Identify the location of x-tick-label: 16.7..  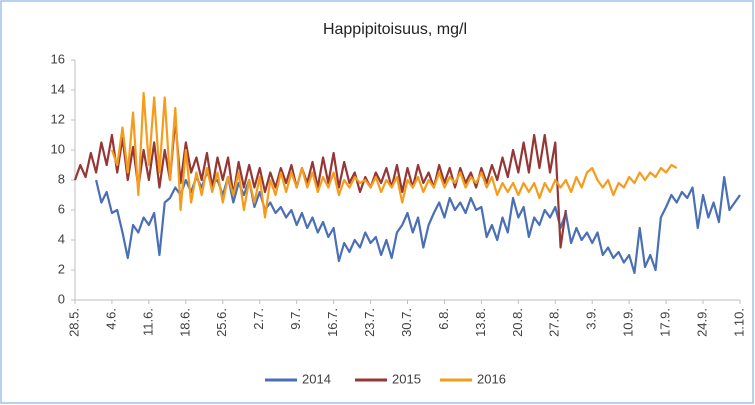
(332, 322).